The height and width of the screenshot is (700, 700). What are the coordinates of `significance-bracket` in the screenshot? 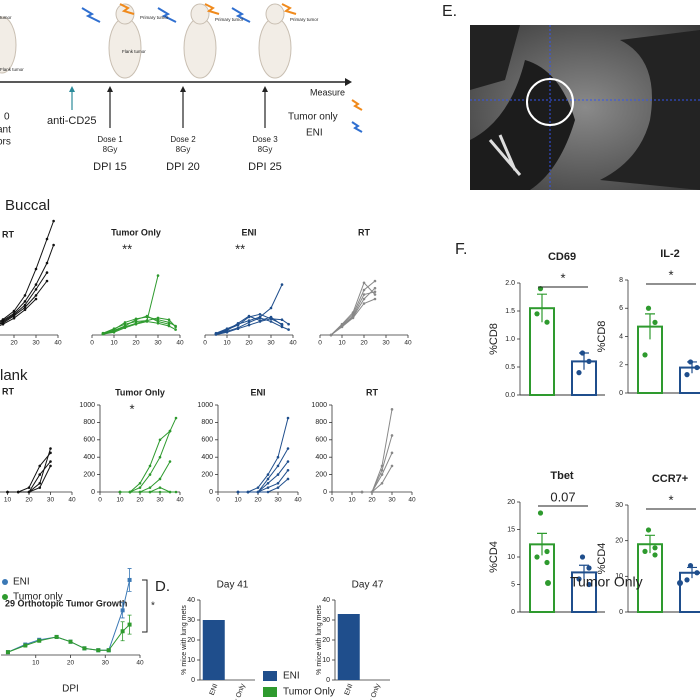 It's located at (145, 606).